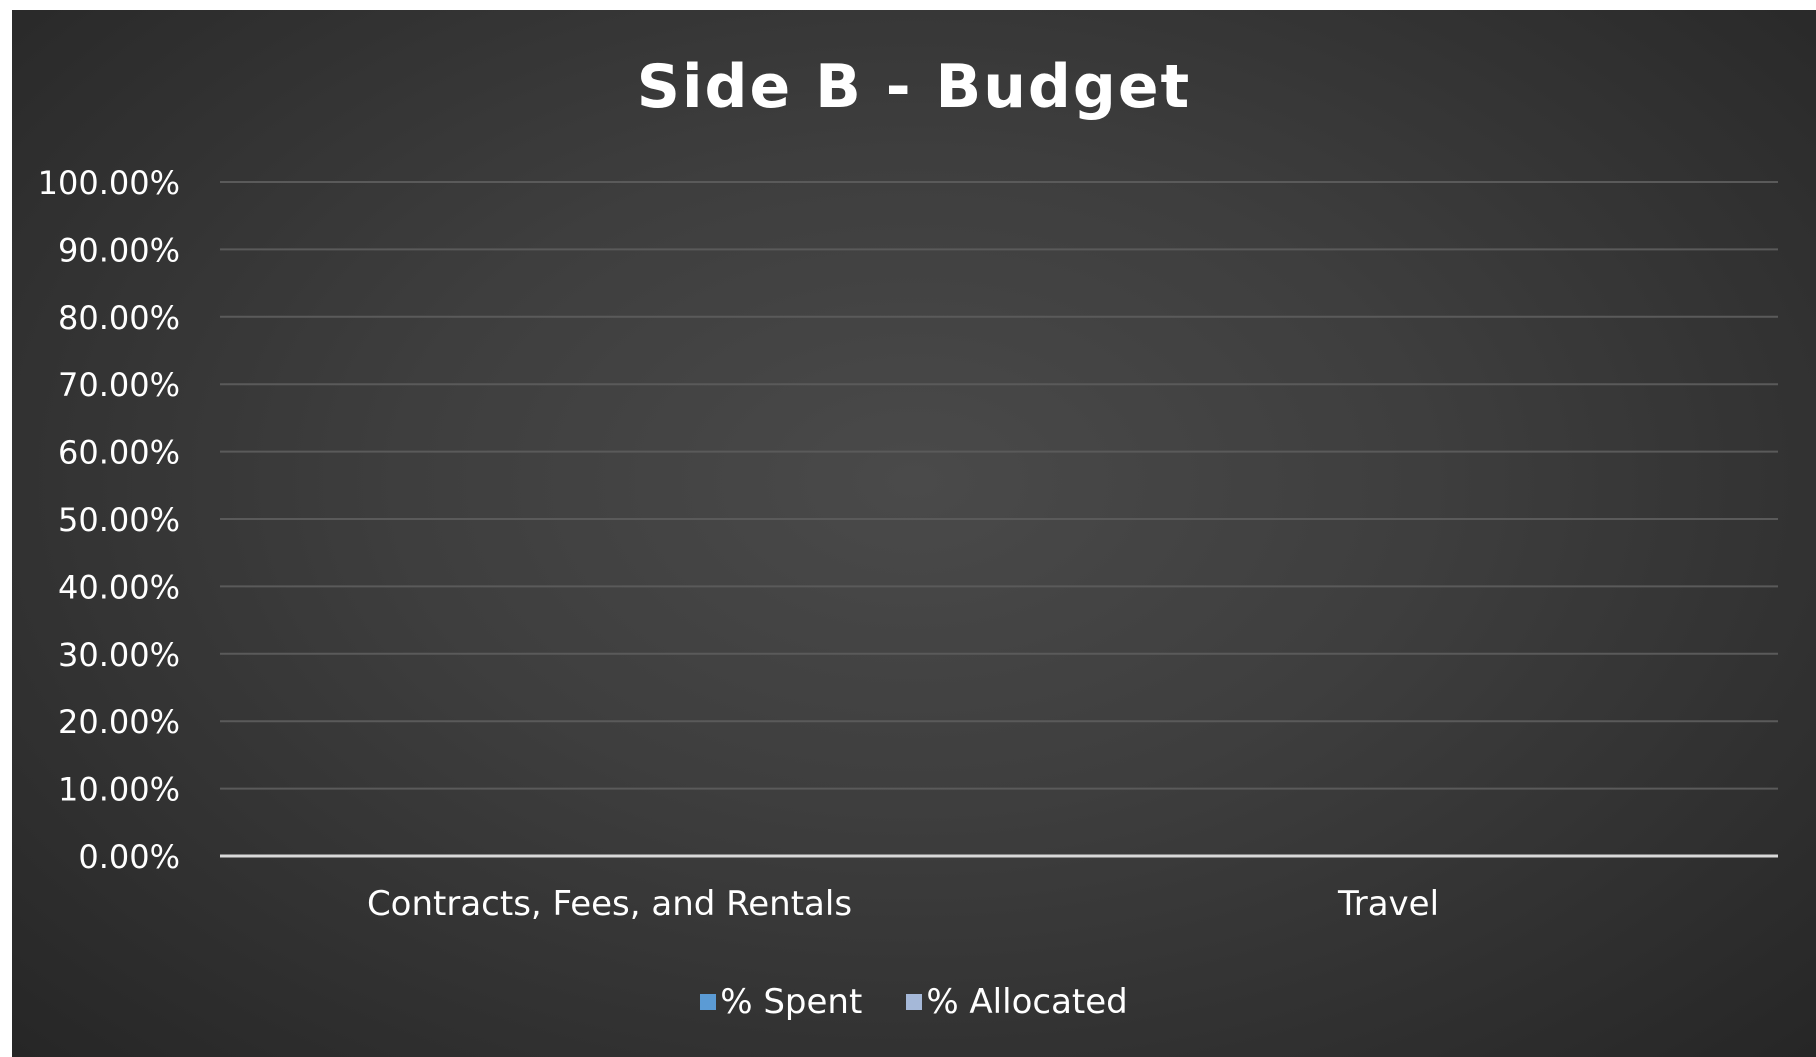 This screenshot has width=1816, height=1057. Describe the element at coordinates (119, 587) in the screenshot. I see `y-tick-label: 40.00%` at that location.